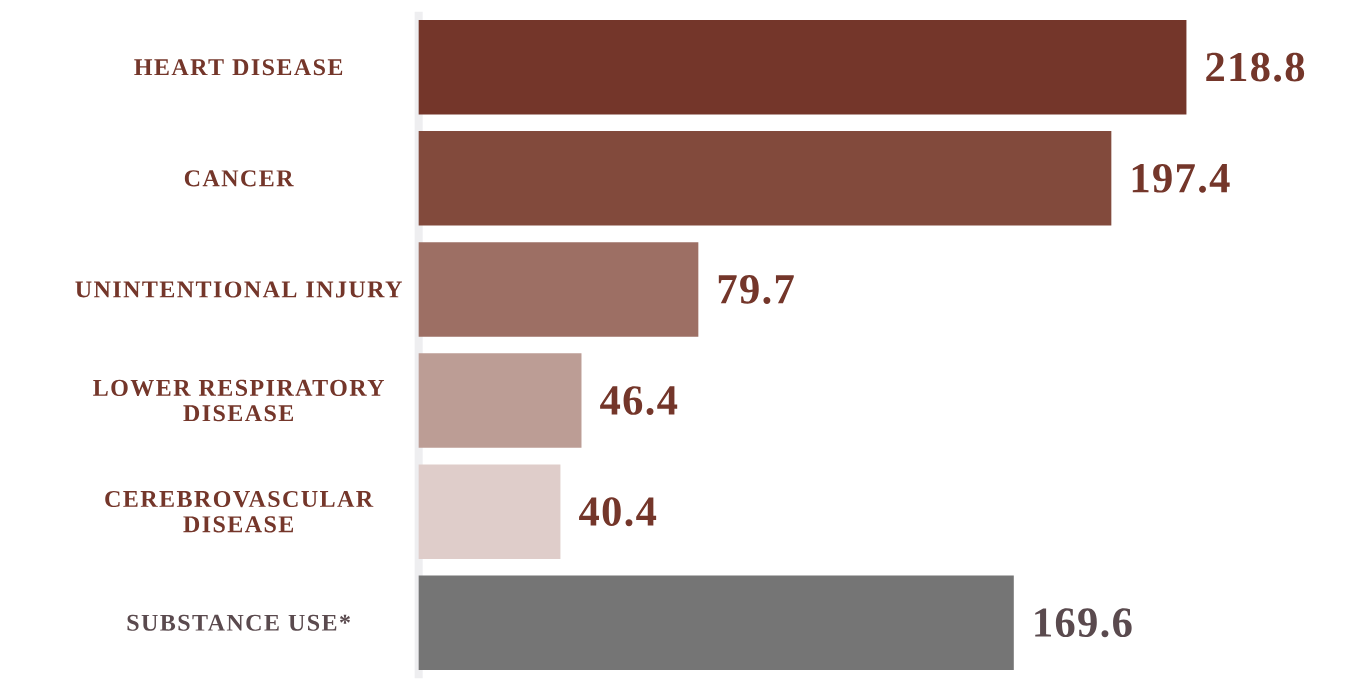 This screenshot has height=689, width=1346. What do you see at coordinates (618, 512) in the screenshot?
I see `data-label: 40.4` at bounding box center [618, 512].